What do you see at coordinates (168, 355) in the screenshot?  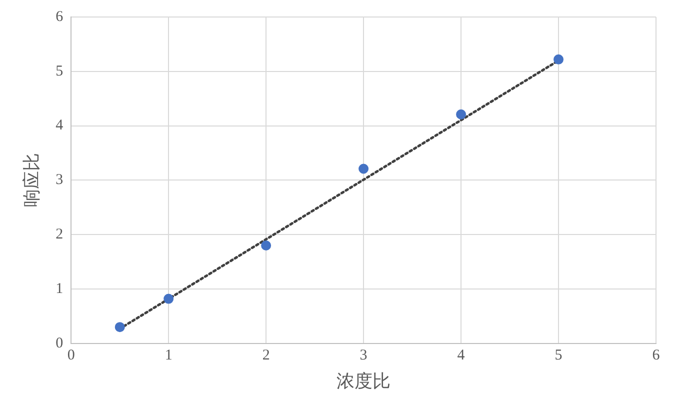 I see `x-tick-label: 1` at bounding box center [168, 355].